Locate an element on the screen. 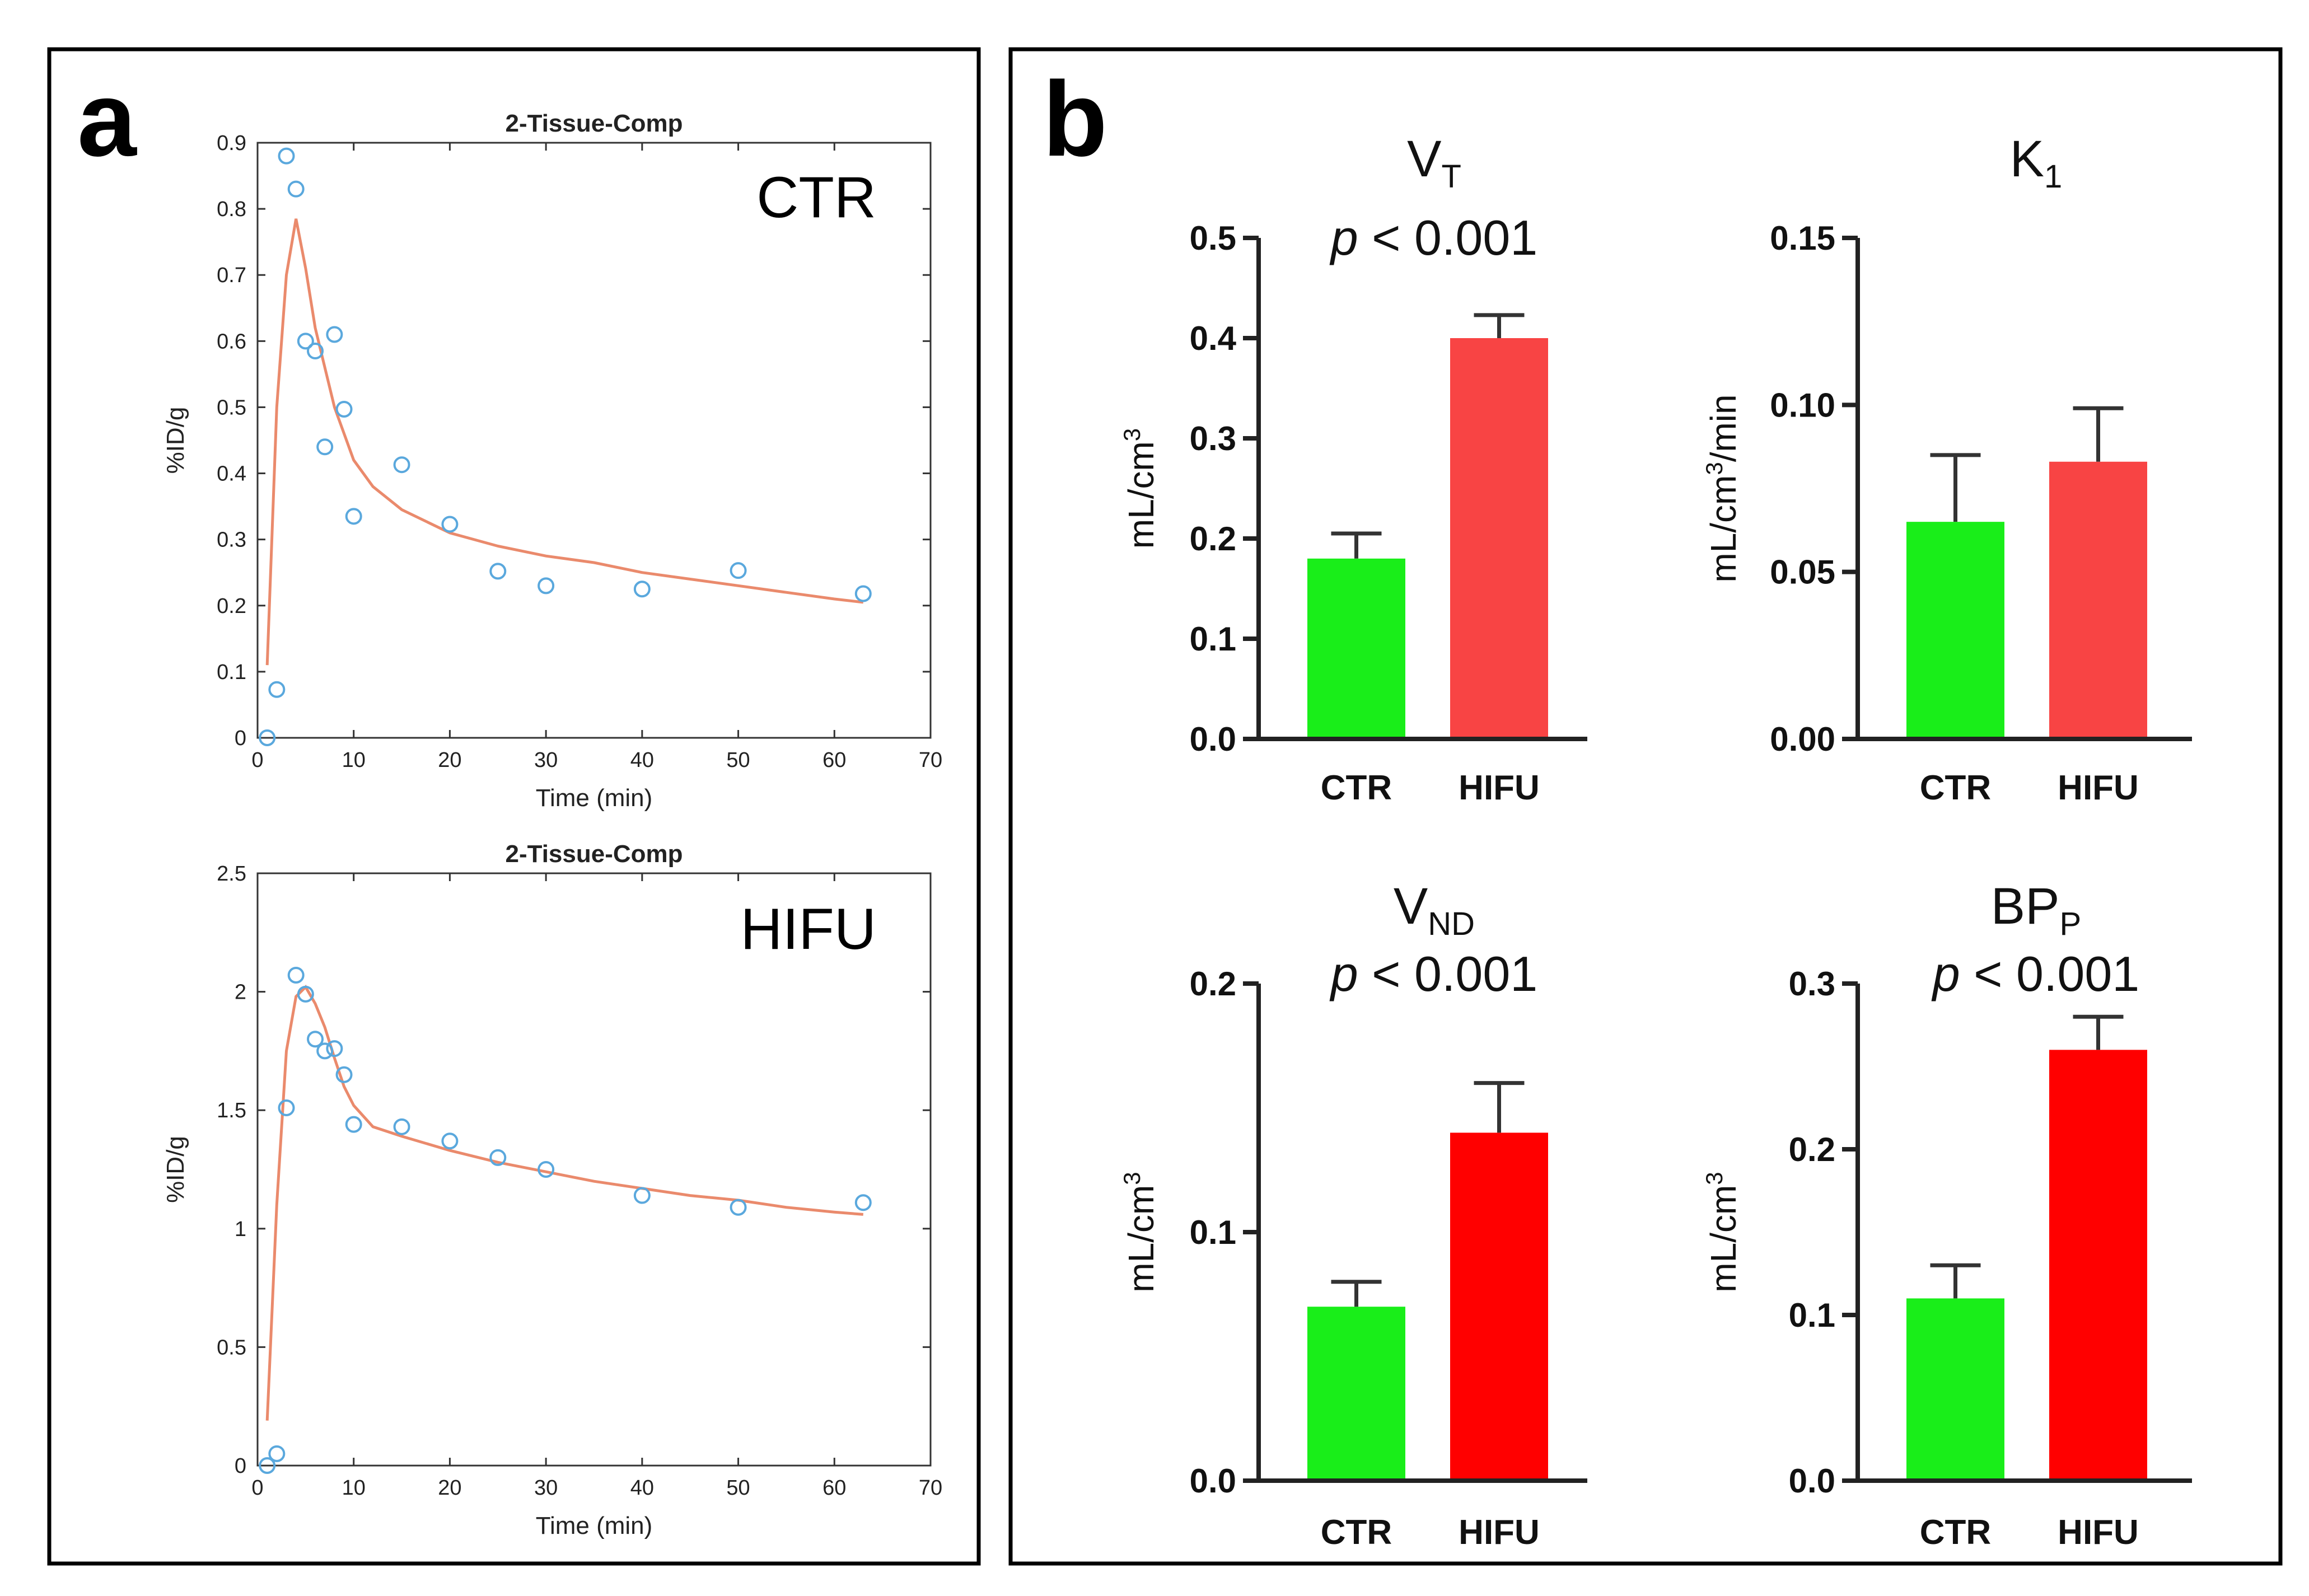 The height and width of the screenshot is (1596, 2309). panel-b-letter: b is located at coordinates (1075, 120).